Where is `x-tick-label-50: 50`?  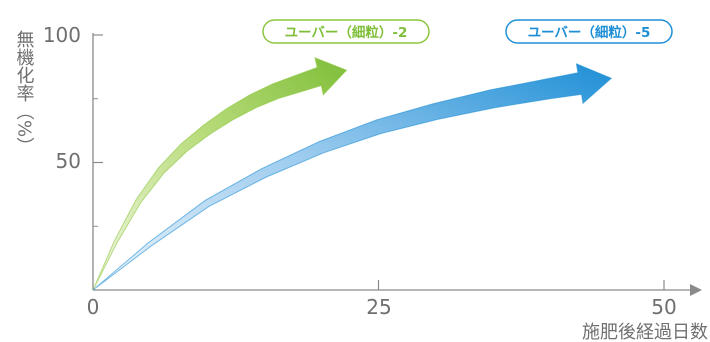
x-tick-label-50: 50 is located at coordinates (663, 307).